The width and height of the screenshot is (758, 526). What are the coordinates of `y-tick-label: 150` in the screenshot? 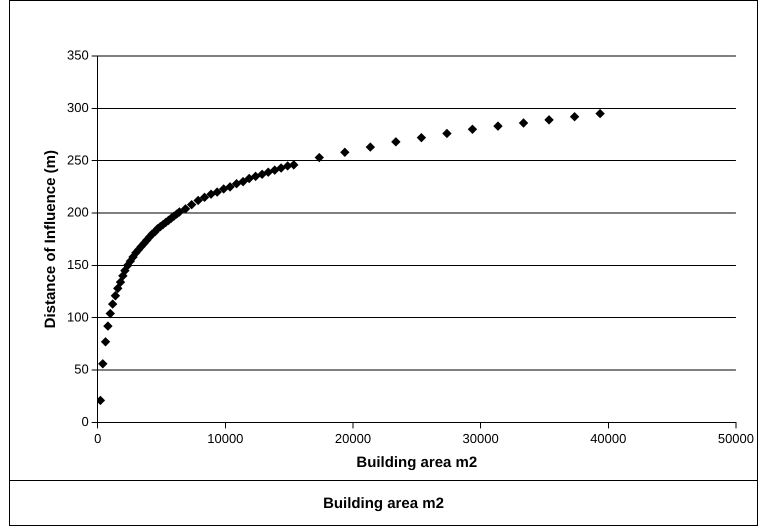 It's located at (77, 264).